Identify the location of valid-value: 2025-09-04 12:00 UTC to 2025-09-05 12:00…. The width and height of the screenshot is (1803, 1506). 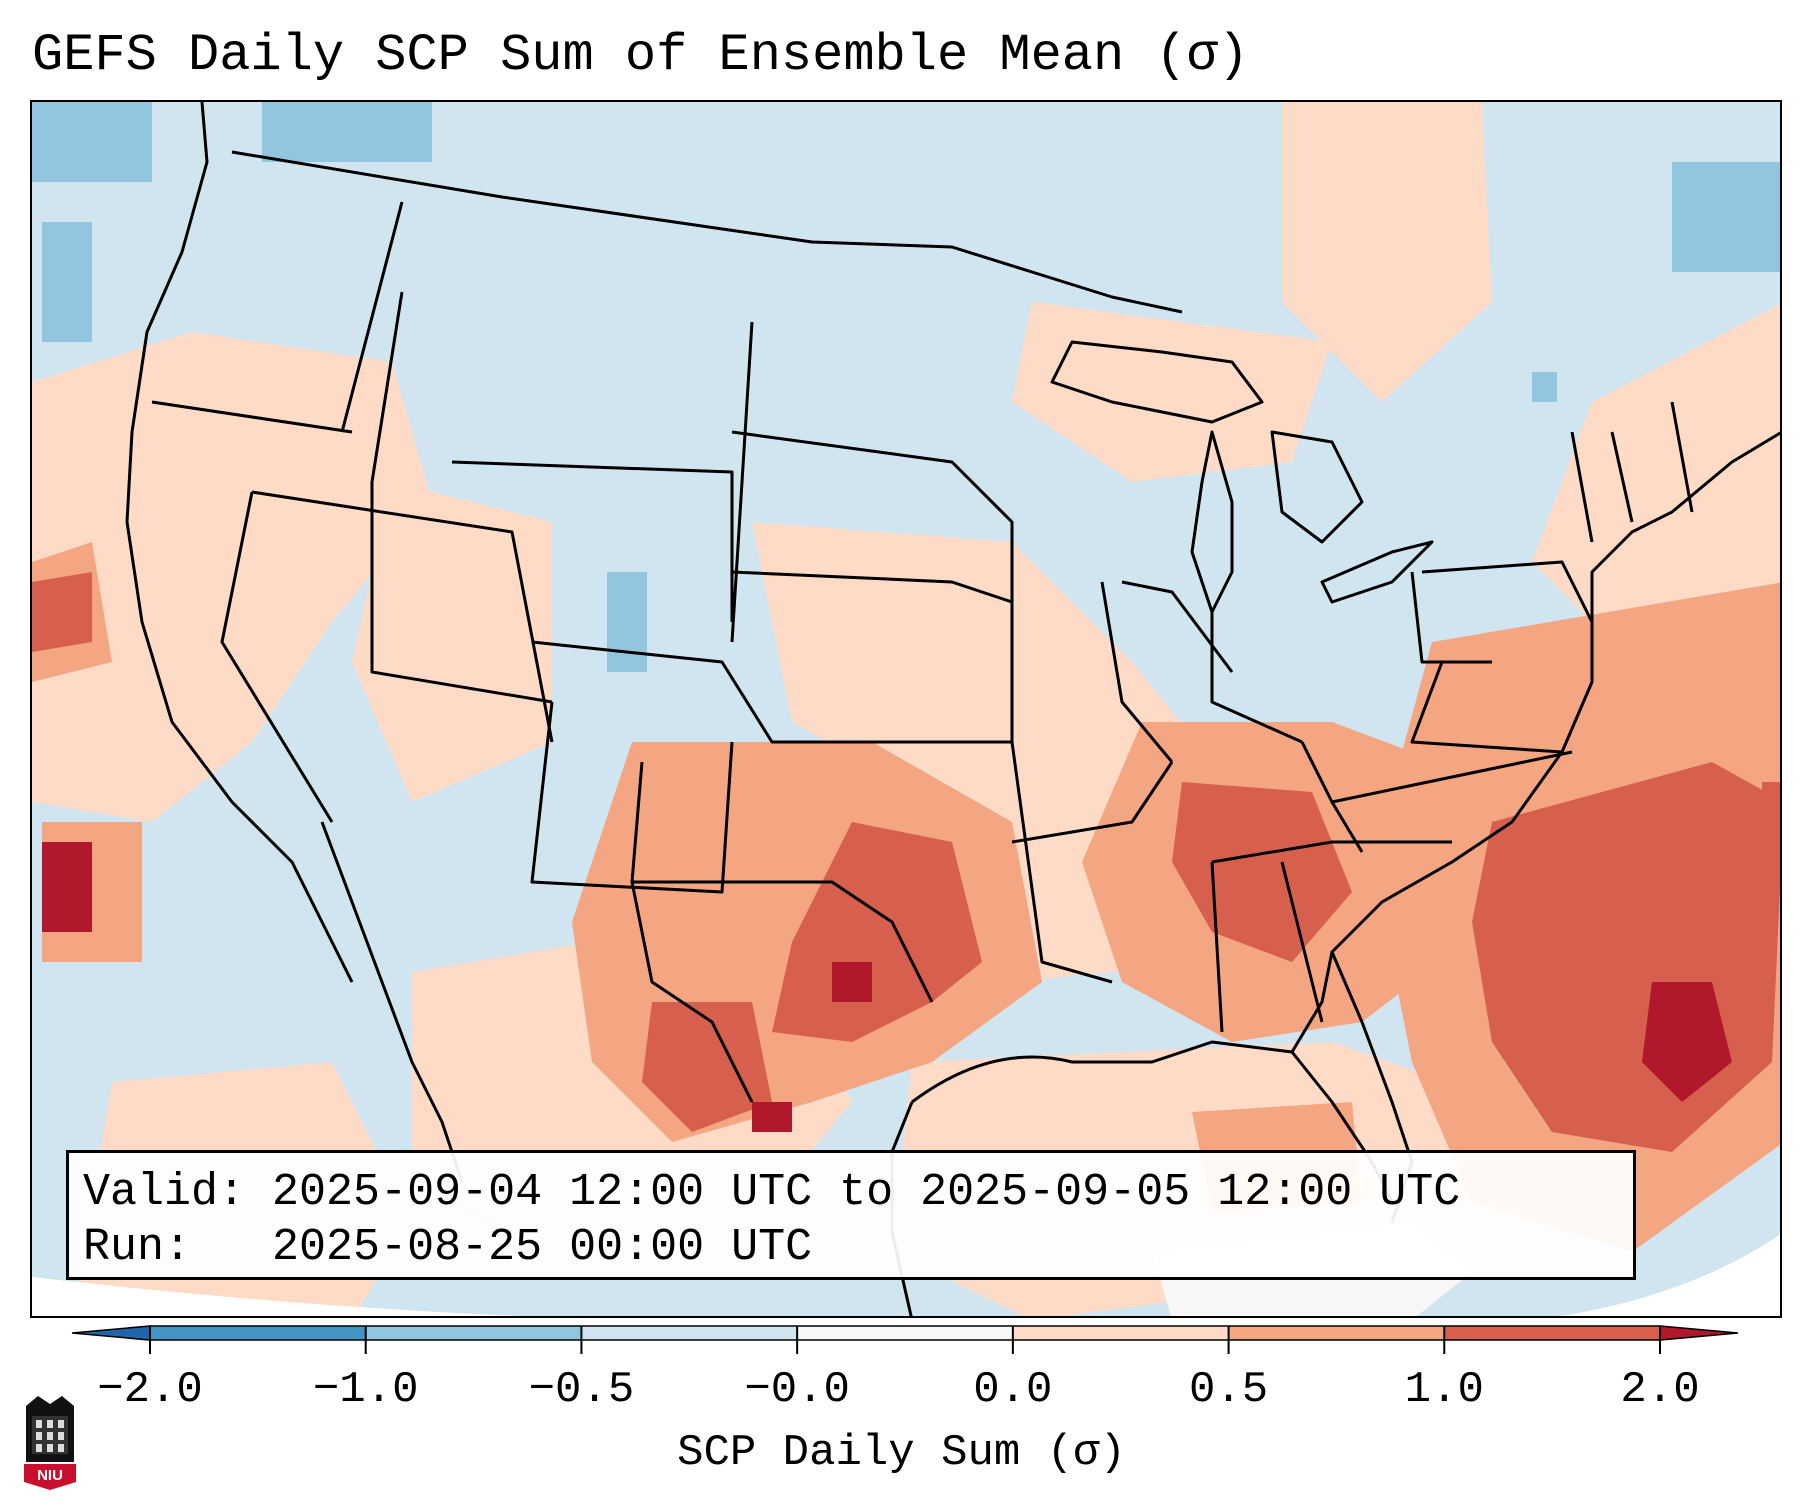
(866, 1192).